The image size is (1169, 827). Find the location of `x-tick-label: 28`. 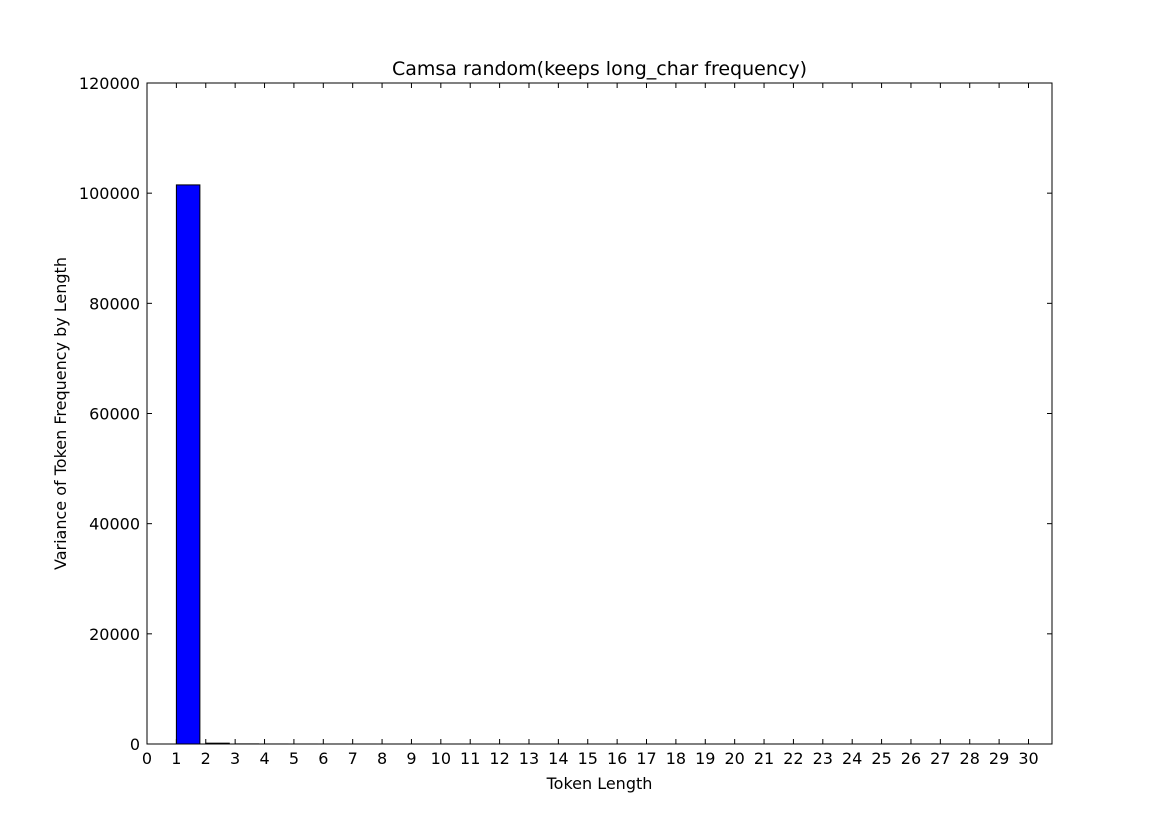

x-tick-label: 28 is located at coordinates (970, 758).